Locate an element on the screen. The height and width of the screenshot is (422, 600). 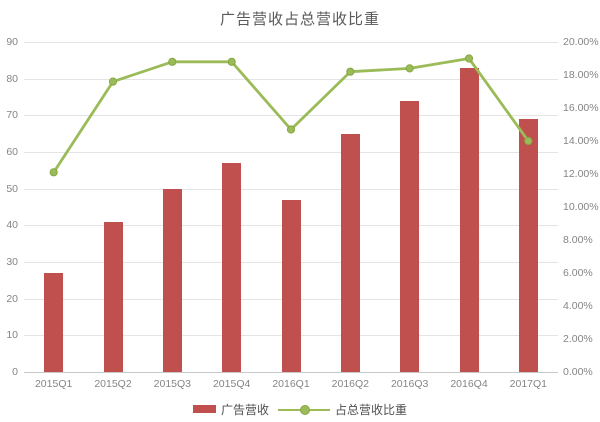
legend-label-ad-revenue: 广告营收 is located at coordinates (244, 409).